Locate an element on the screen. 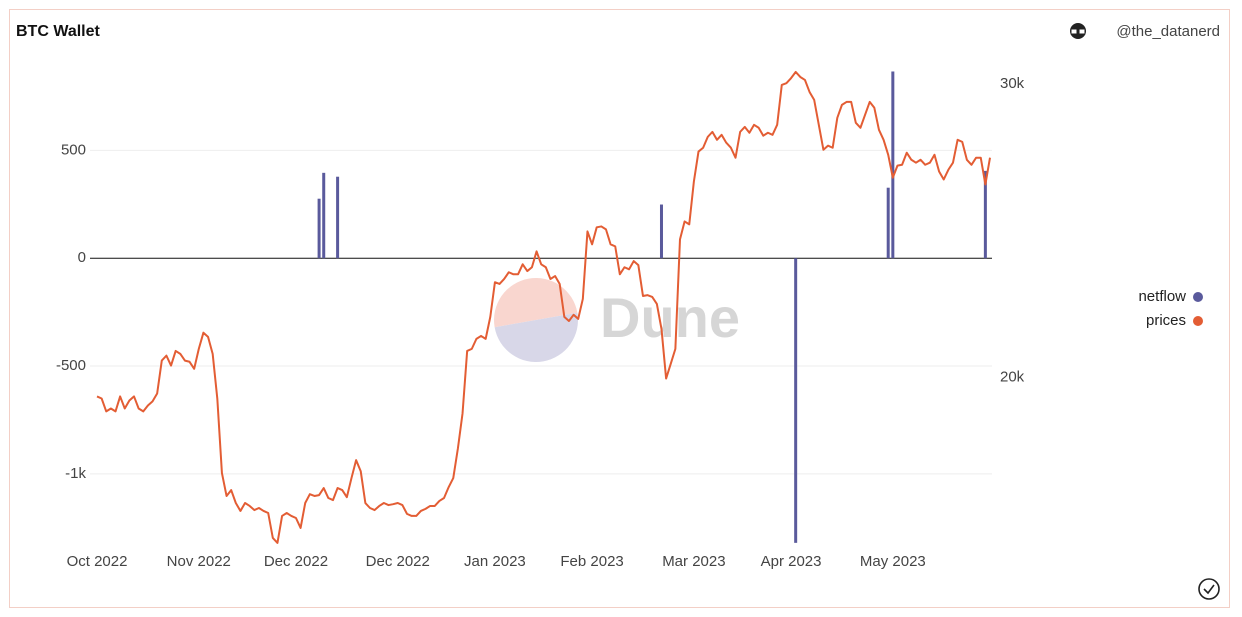 The image size is (1242, 617). x-tick-label: Jan 2023 is located at coordinates (495, 561).